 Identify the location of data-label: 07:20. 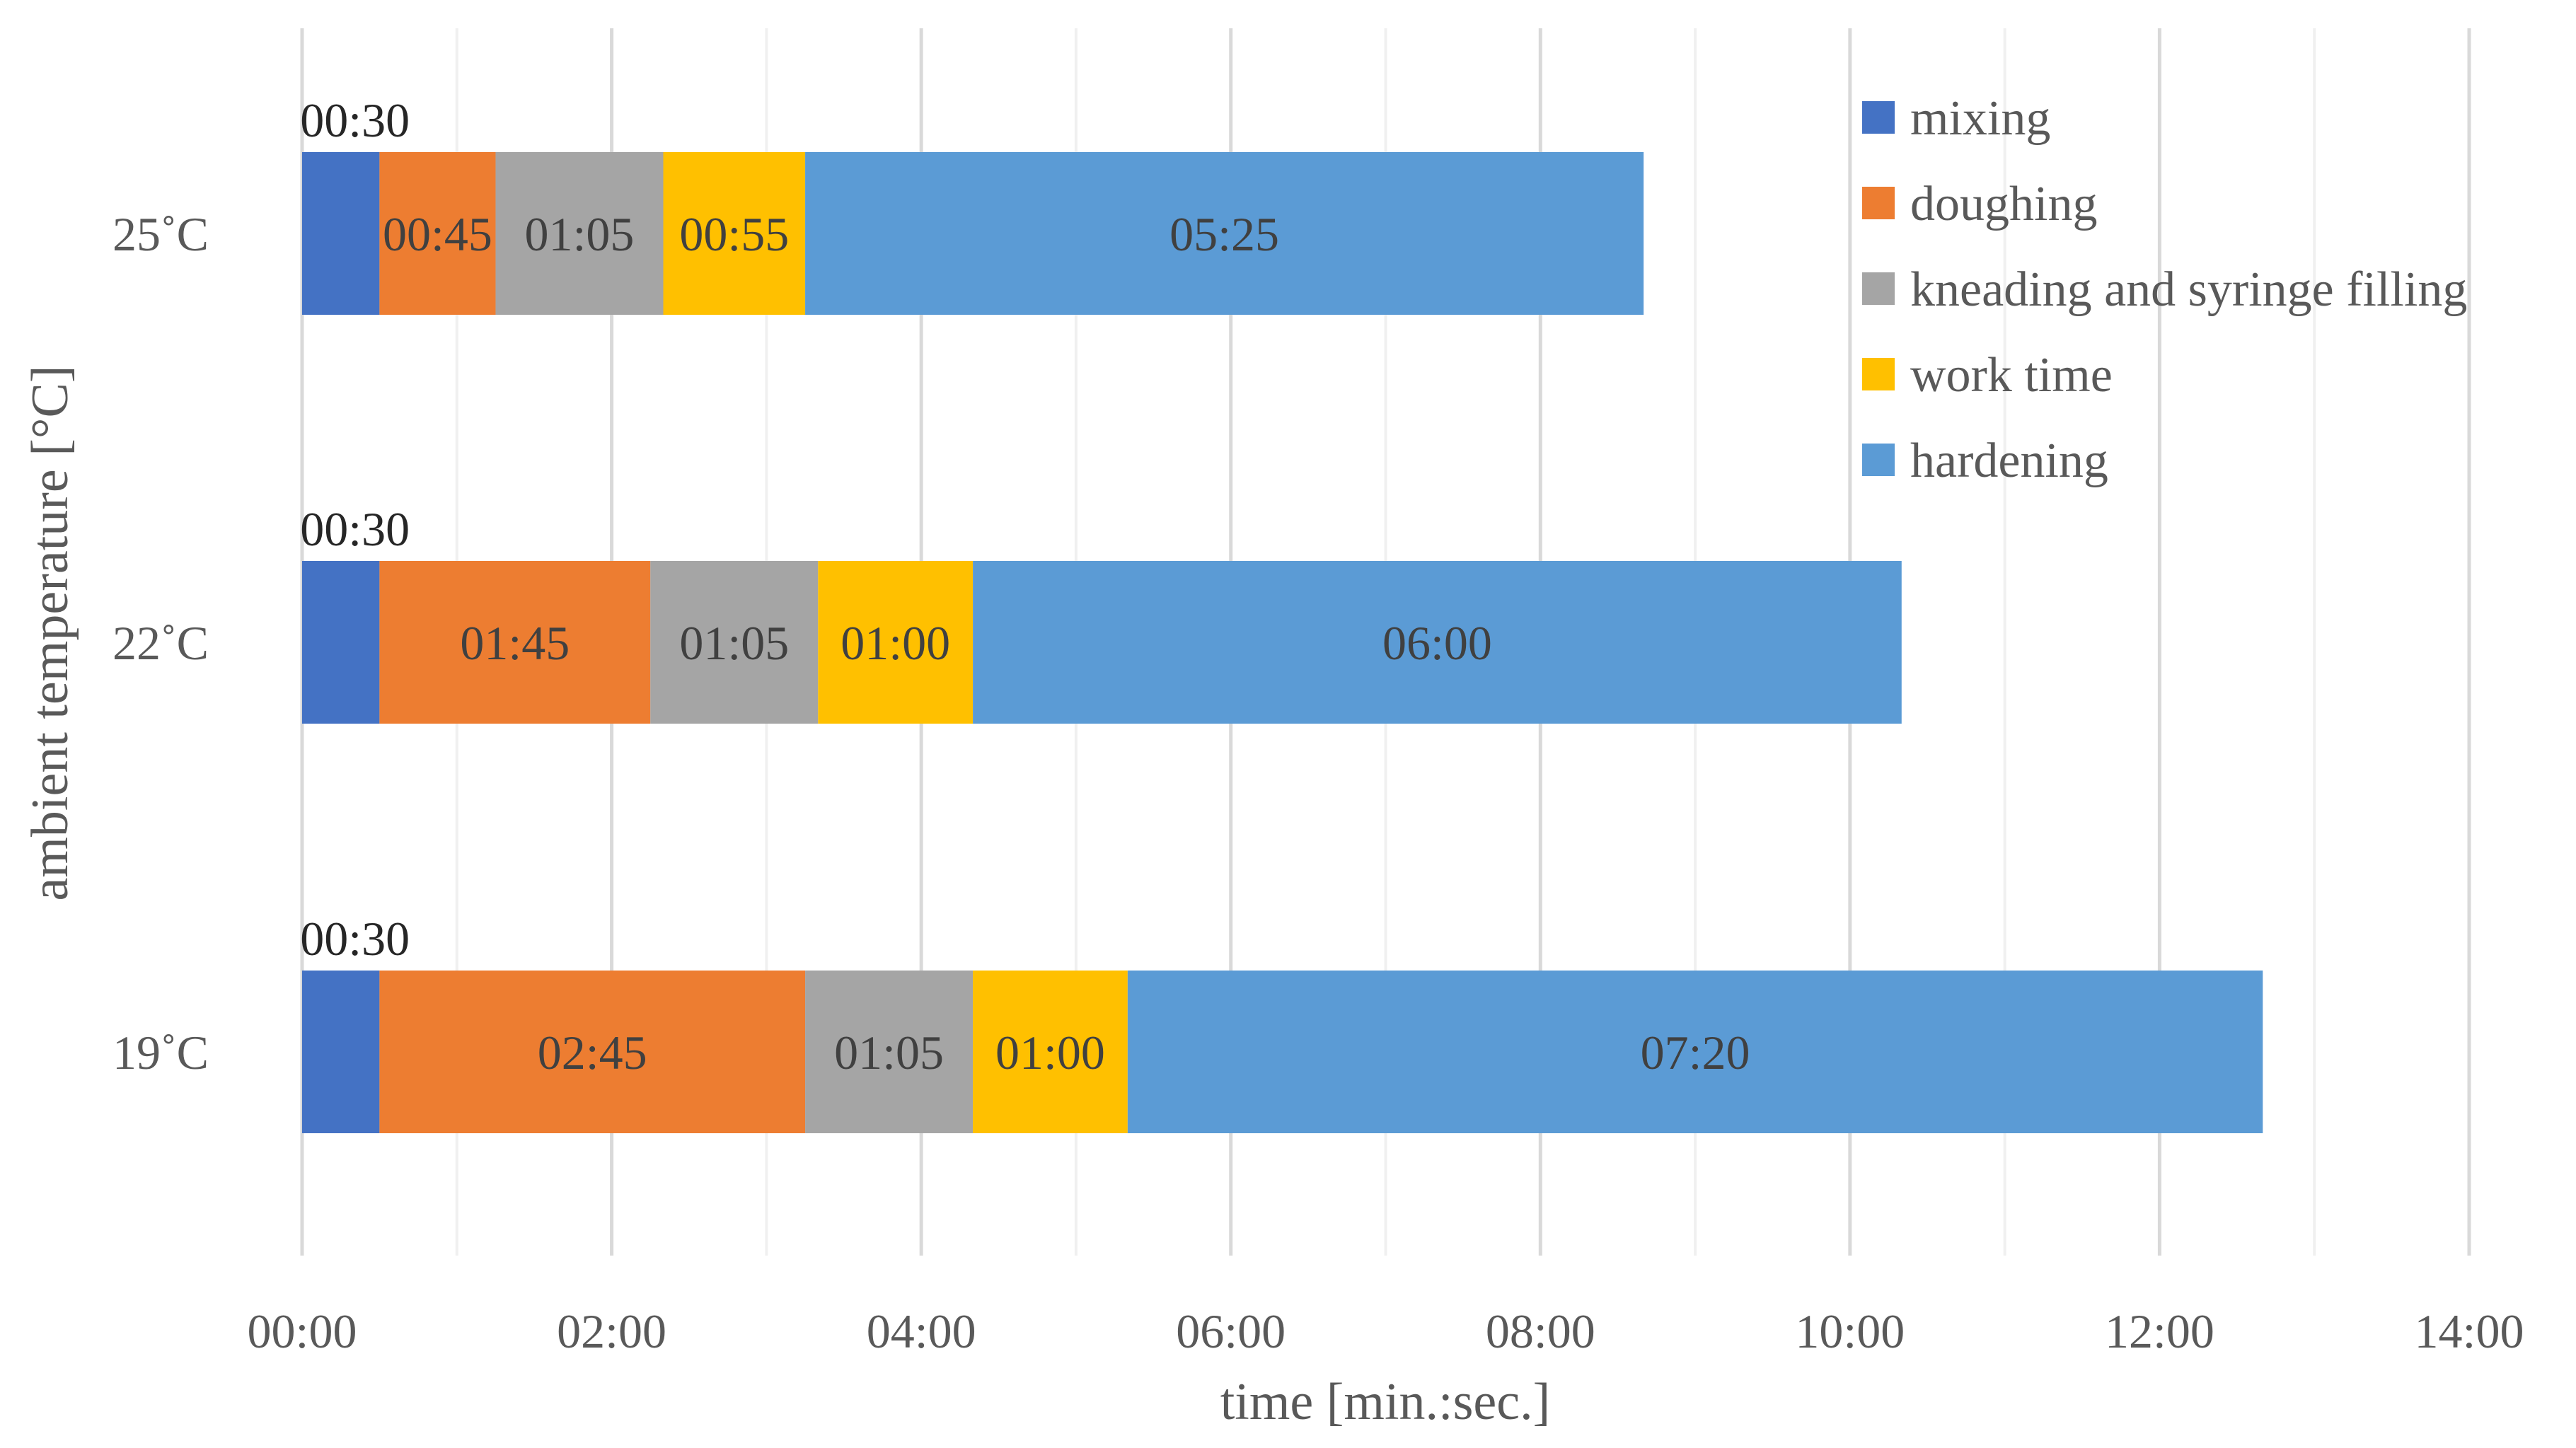
(1695, 1052).